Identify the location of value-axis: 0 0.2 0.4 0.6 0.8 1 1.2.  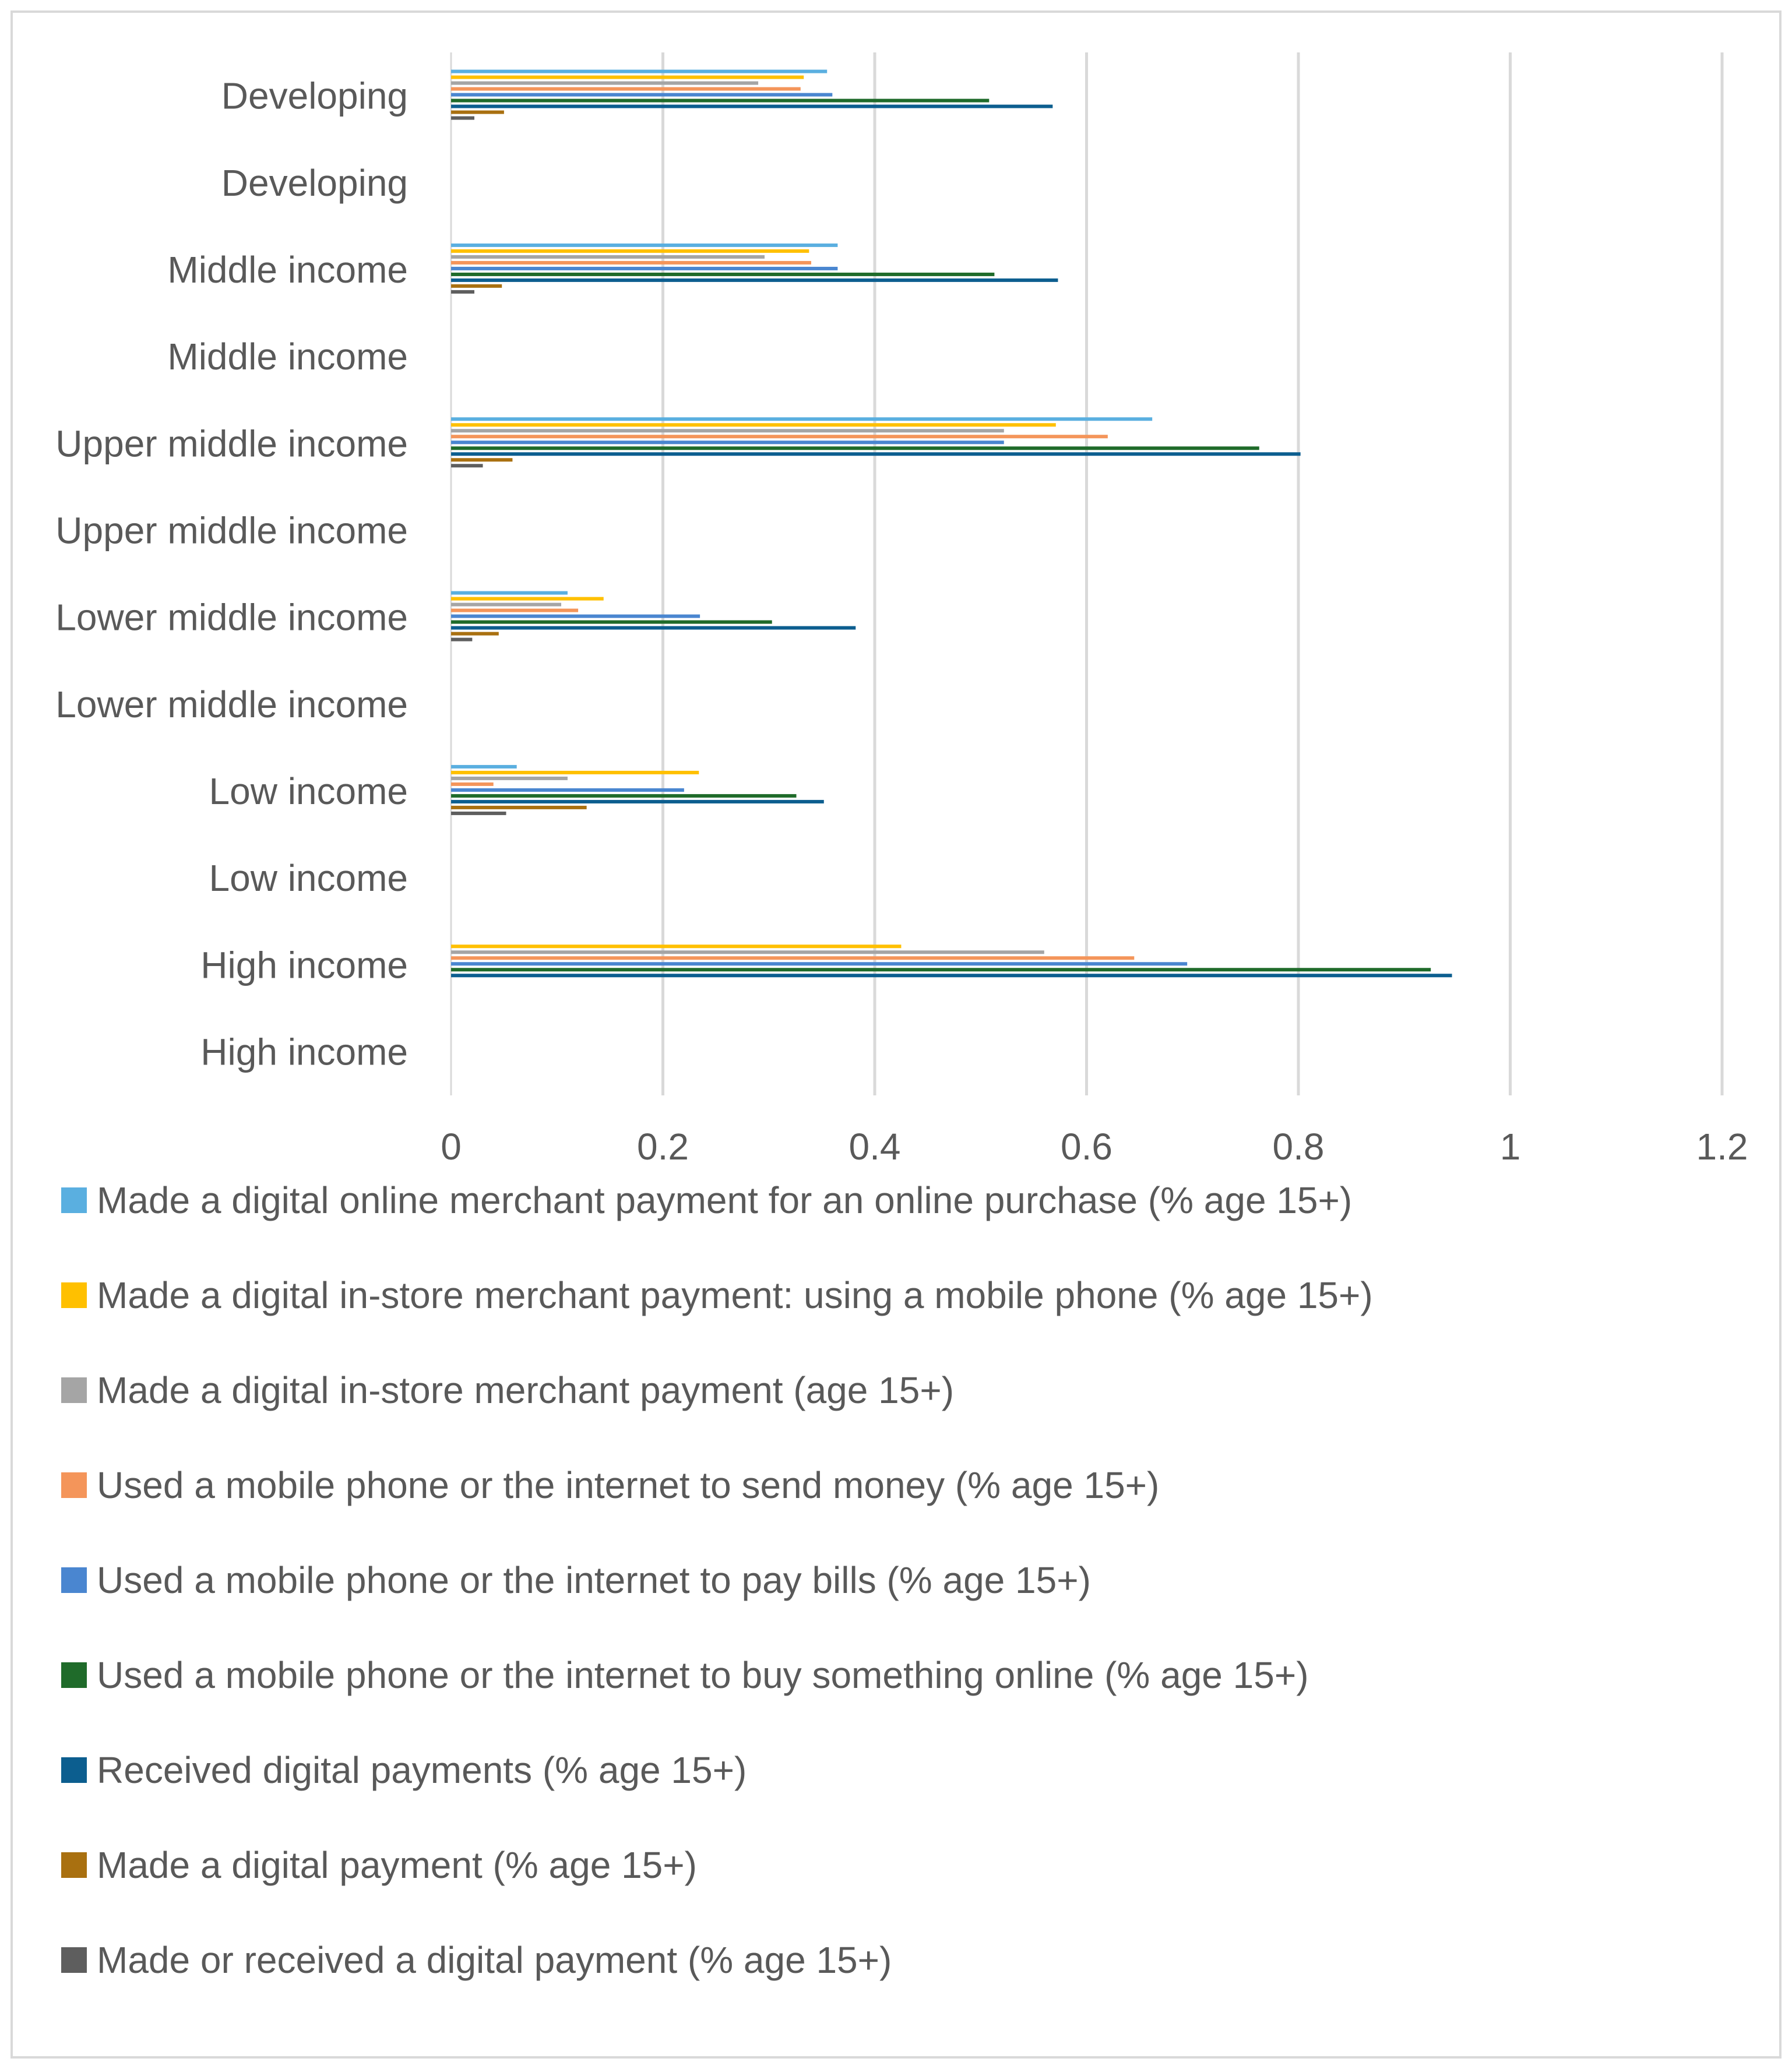
(1094, 1147).